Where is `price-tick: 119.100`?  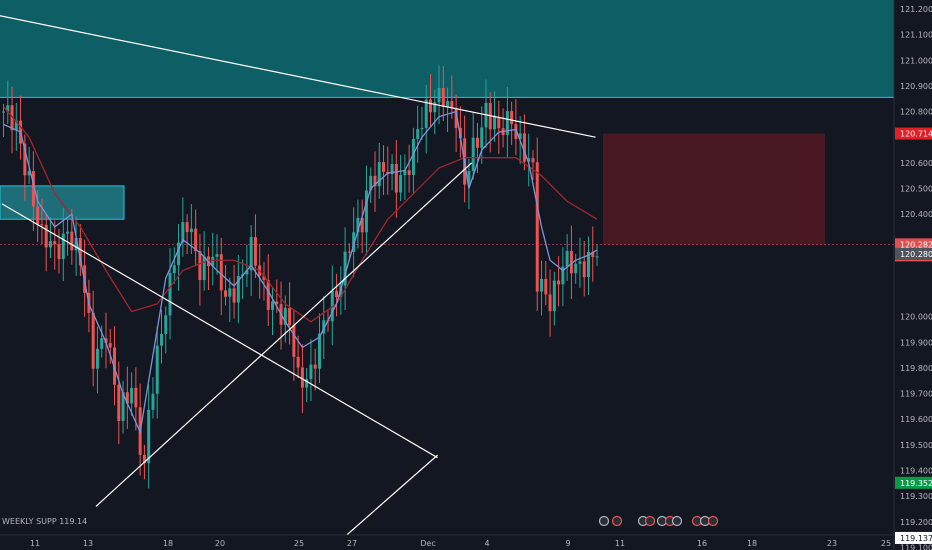 price-tick: 119.100 is located at coordinates (916, 546).